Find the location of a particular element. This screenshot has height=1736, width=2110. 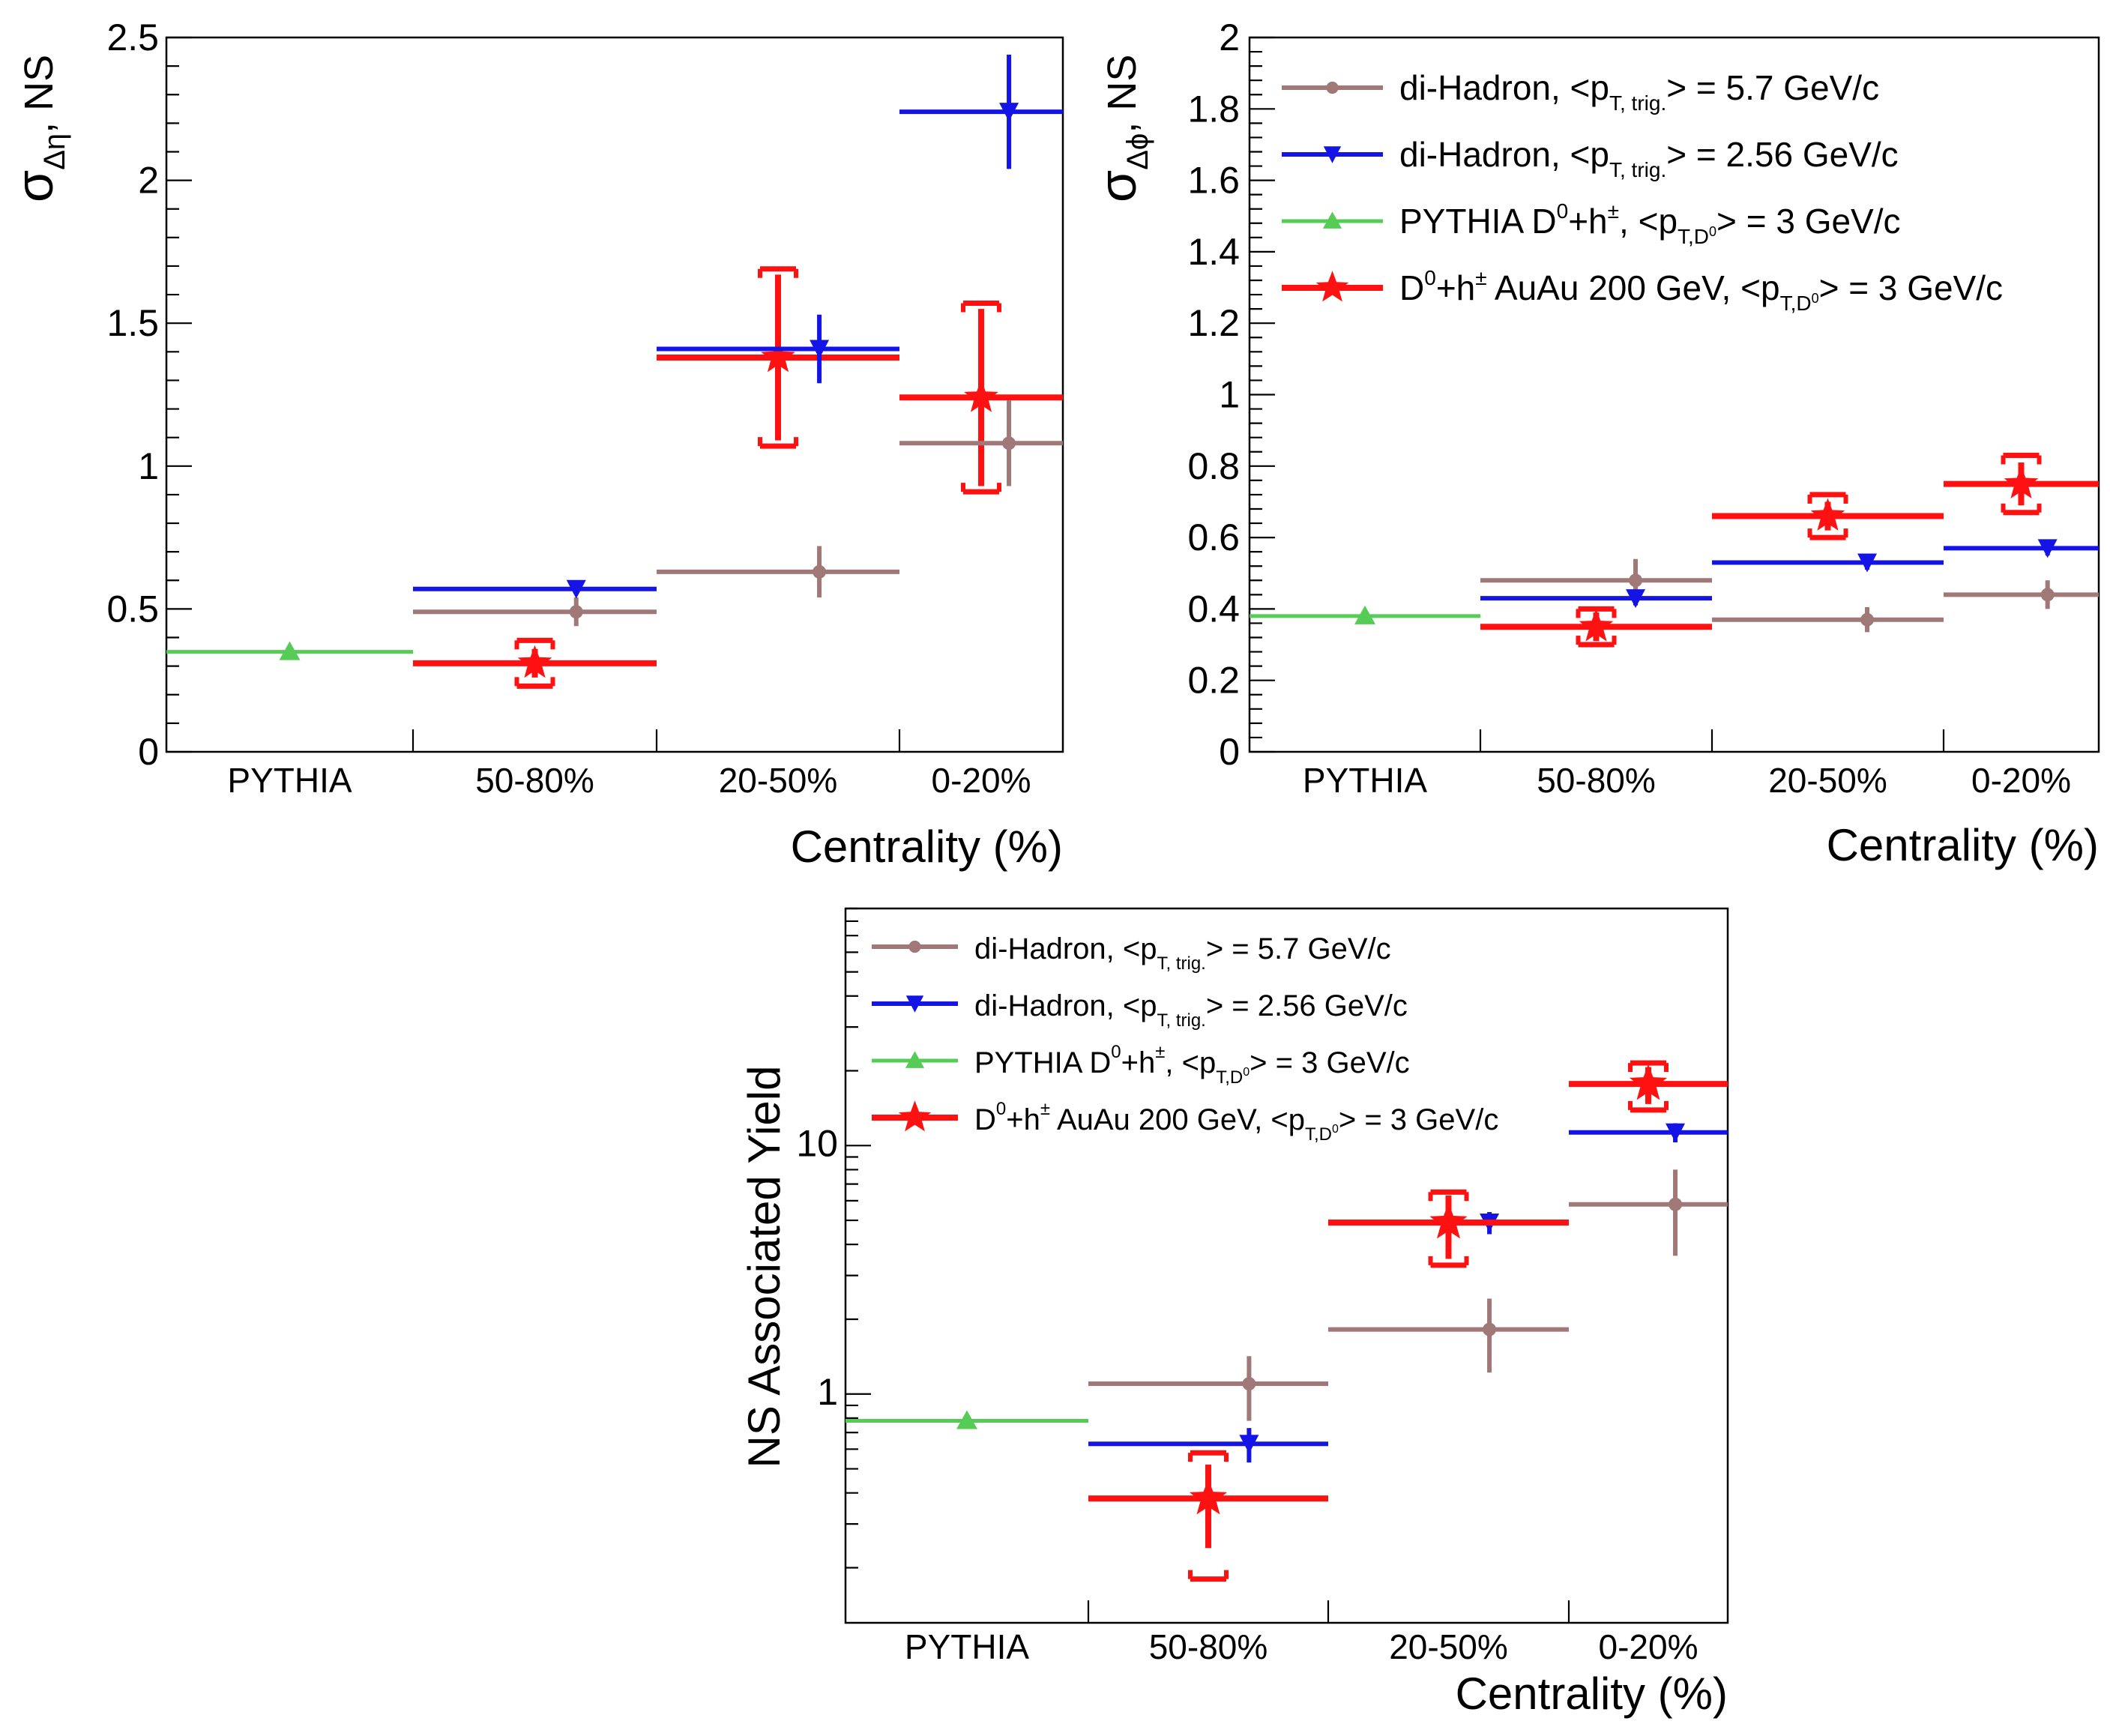

y-axis-title-tail: , NS is located at coordinates (1122, 94).